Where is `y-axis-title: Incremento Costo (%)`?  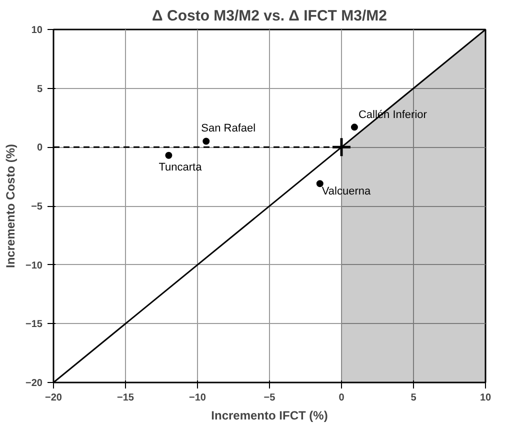 y-axis-title: Incremento Costo (%) is located at coordinates (11, 206).